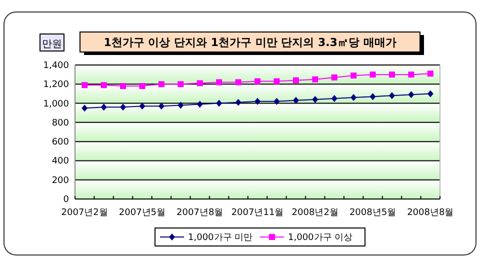 The height and width of the screenshot is (263, 480). What do you see at coordinates (430, 213) in the screenshot?
I see `x-tick-label: 2008년8월` at bounding box center [430, 213].